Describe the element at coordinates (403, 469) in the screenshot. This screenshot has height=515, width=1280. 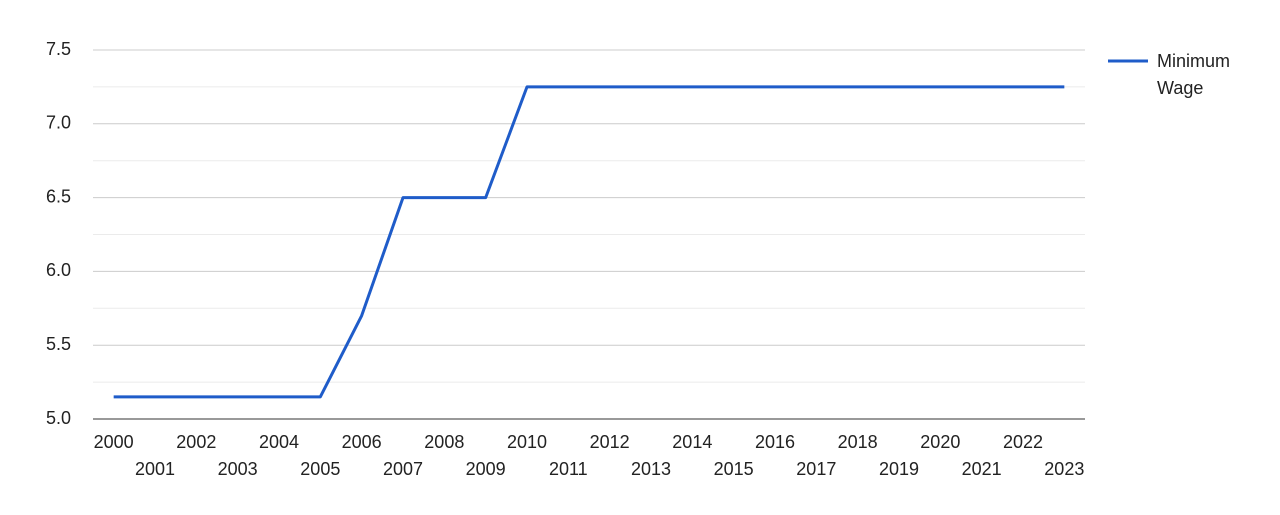
I see `x-tick-label: 2007` at that location.